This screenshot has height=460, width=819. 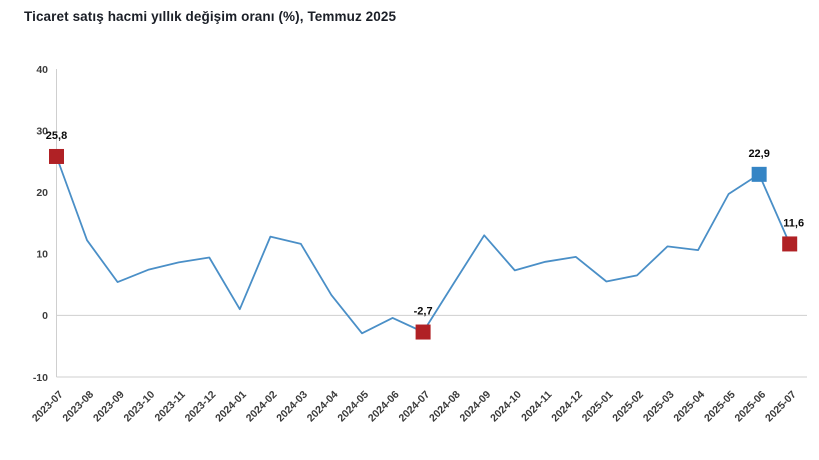 I want to click on x-tick-label: 2023-09, so click(x=109, y=407).